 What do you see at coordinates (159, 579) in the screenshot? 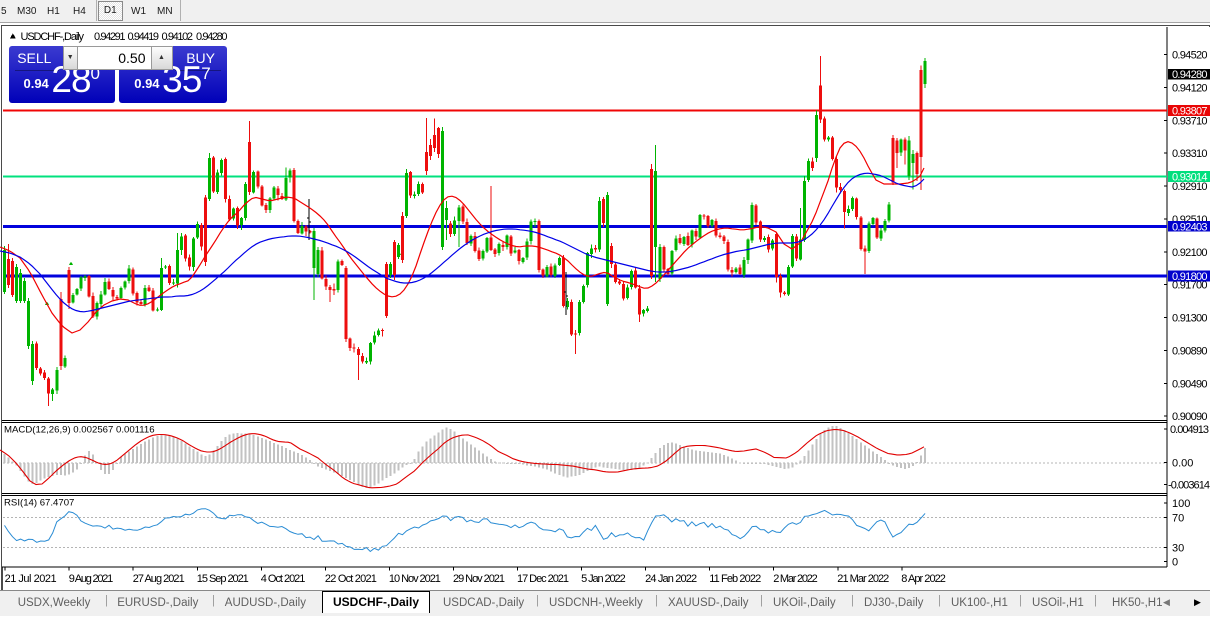
I see `svg-text: 27 Aug 2021` at bounding box center [159, 579].